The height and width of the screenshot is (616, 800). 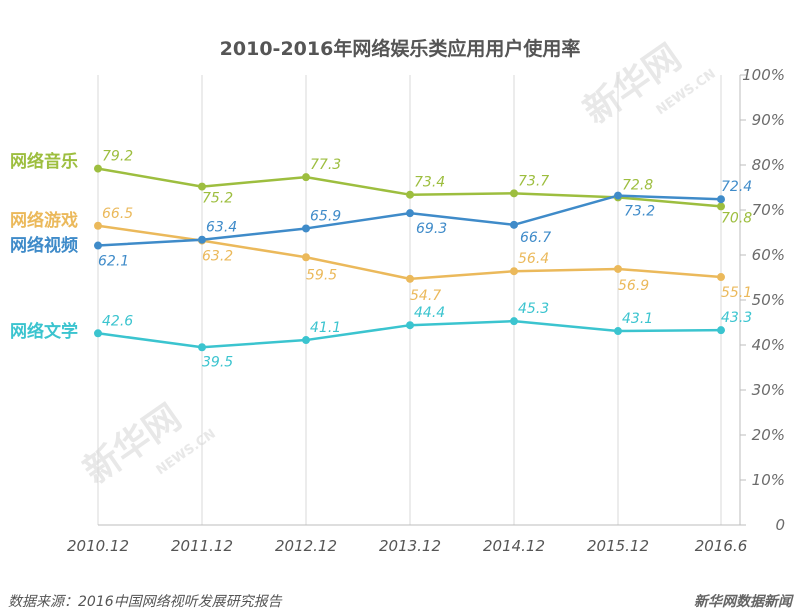 I want to click on chart-title: 2010-2016年网络娱乐类应用用户使用率, so click(x=400, y=48).